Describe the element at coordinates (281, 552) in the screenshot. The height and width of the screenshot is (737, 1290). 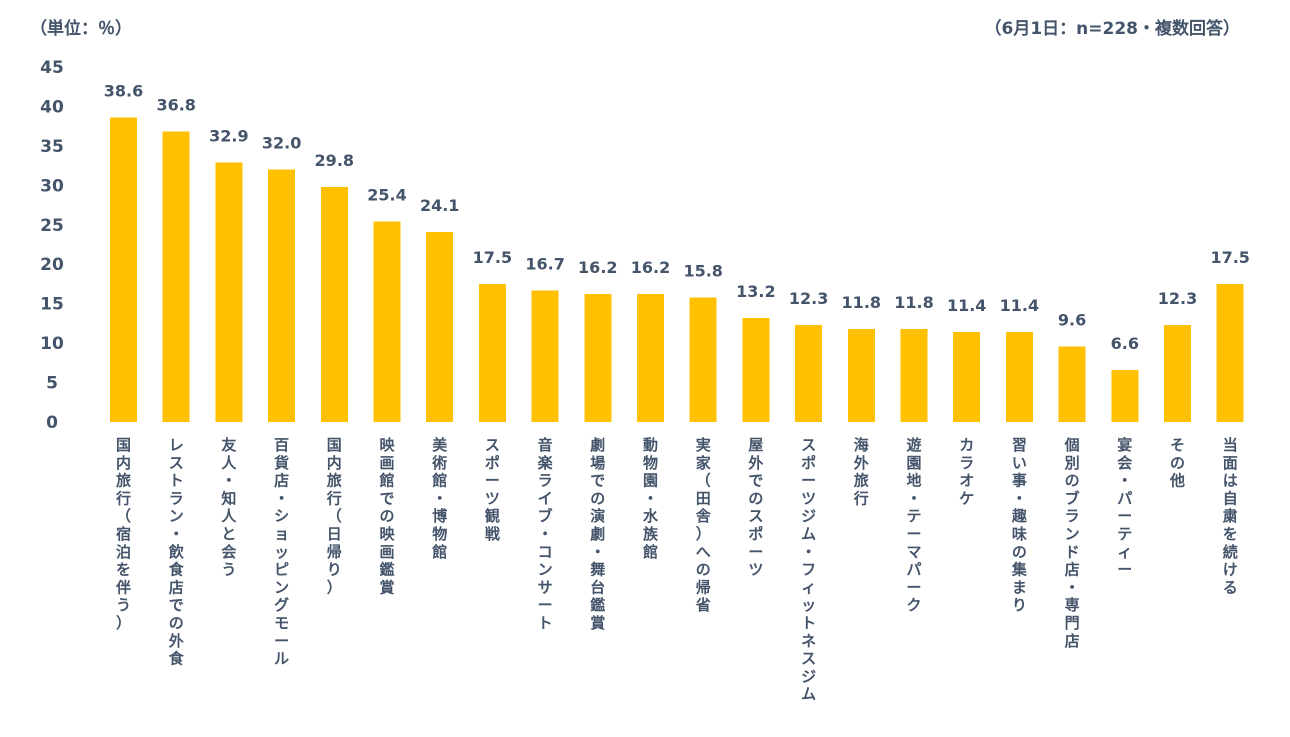
I see `category-label: 百貨店・ショッピングモール` at that location.